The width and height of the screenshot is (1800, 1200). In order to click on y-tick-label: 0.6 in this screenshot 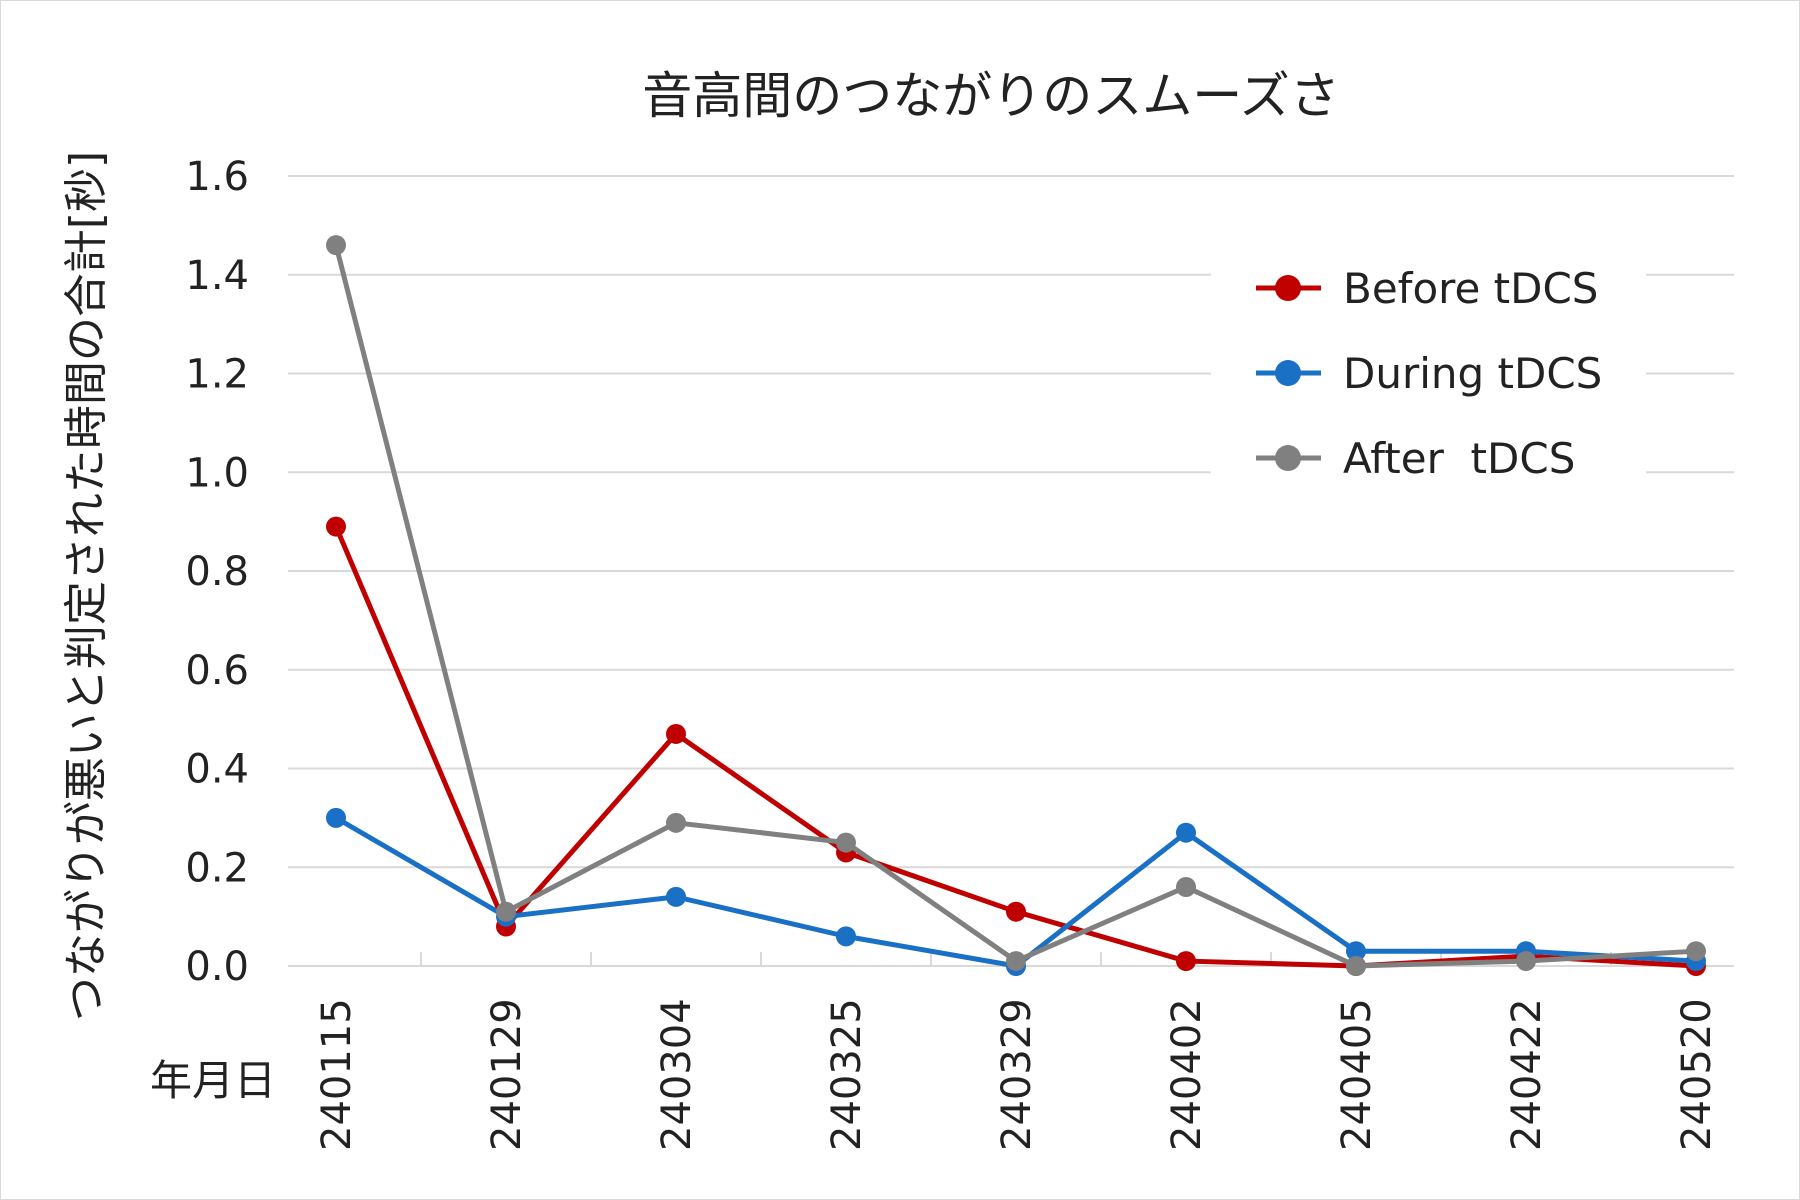, I will do `click(217, 671)`.